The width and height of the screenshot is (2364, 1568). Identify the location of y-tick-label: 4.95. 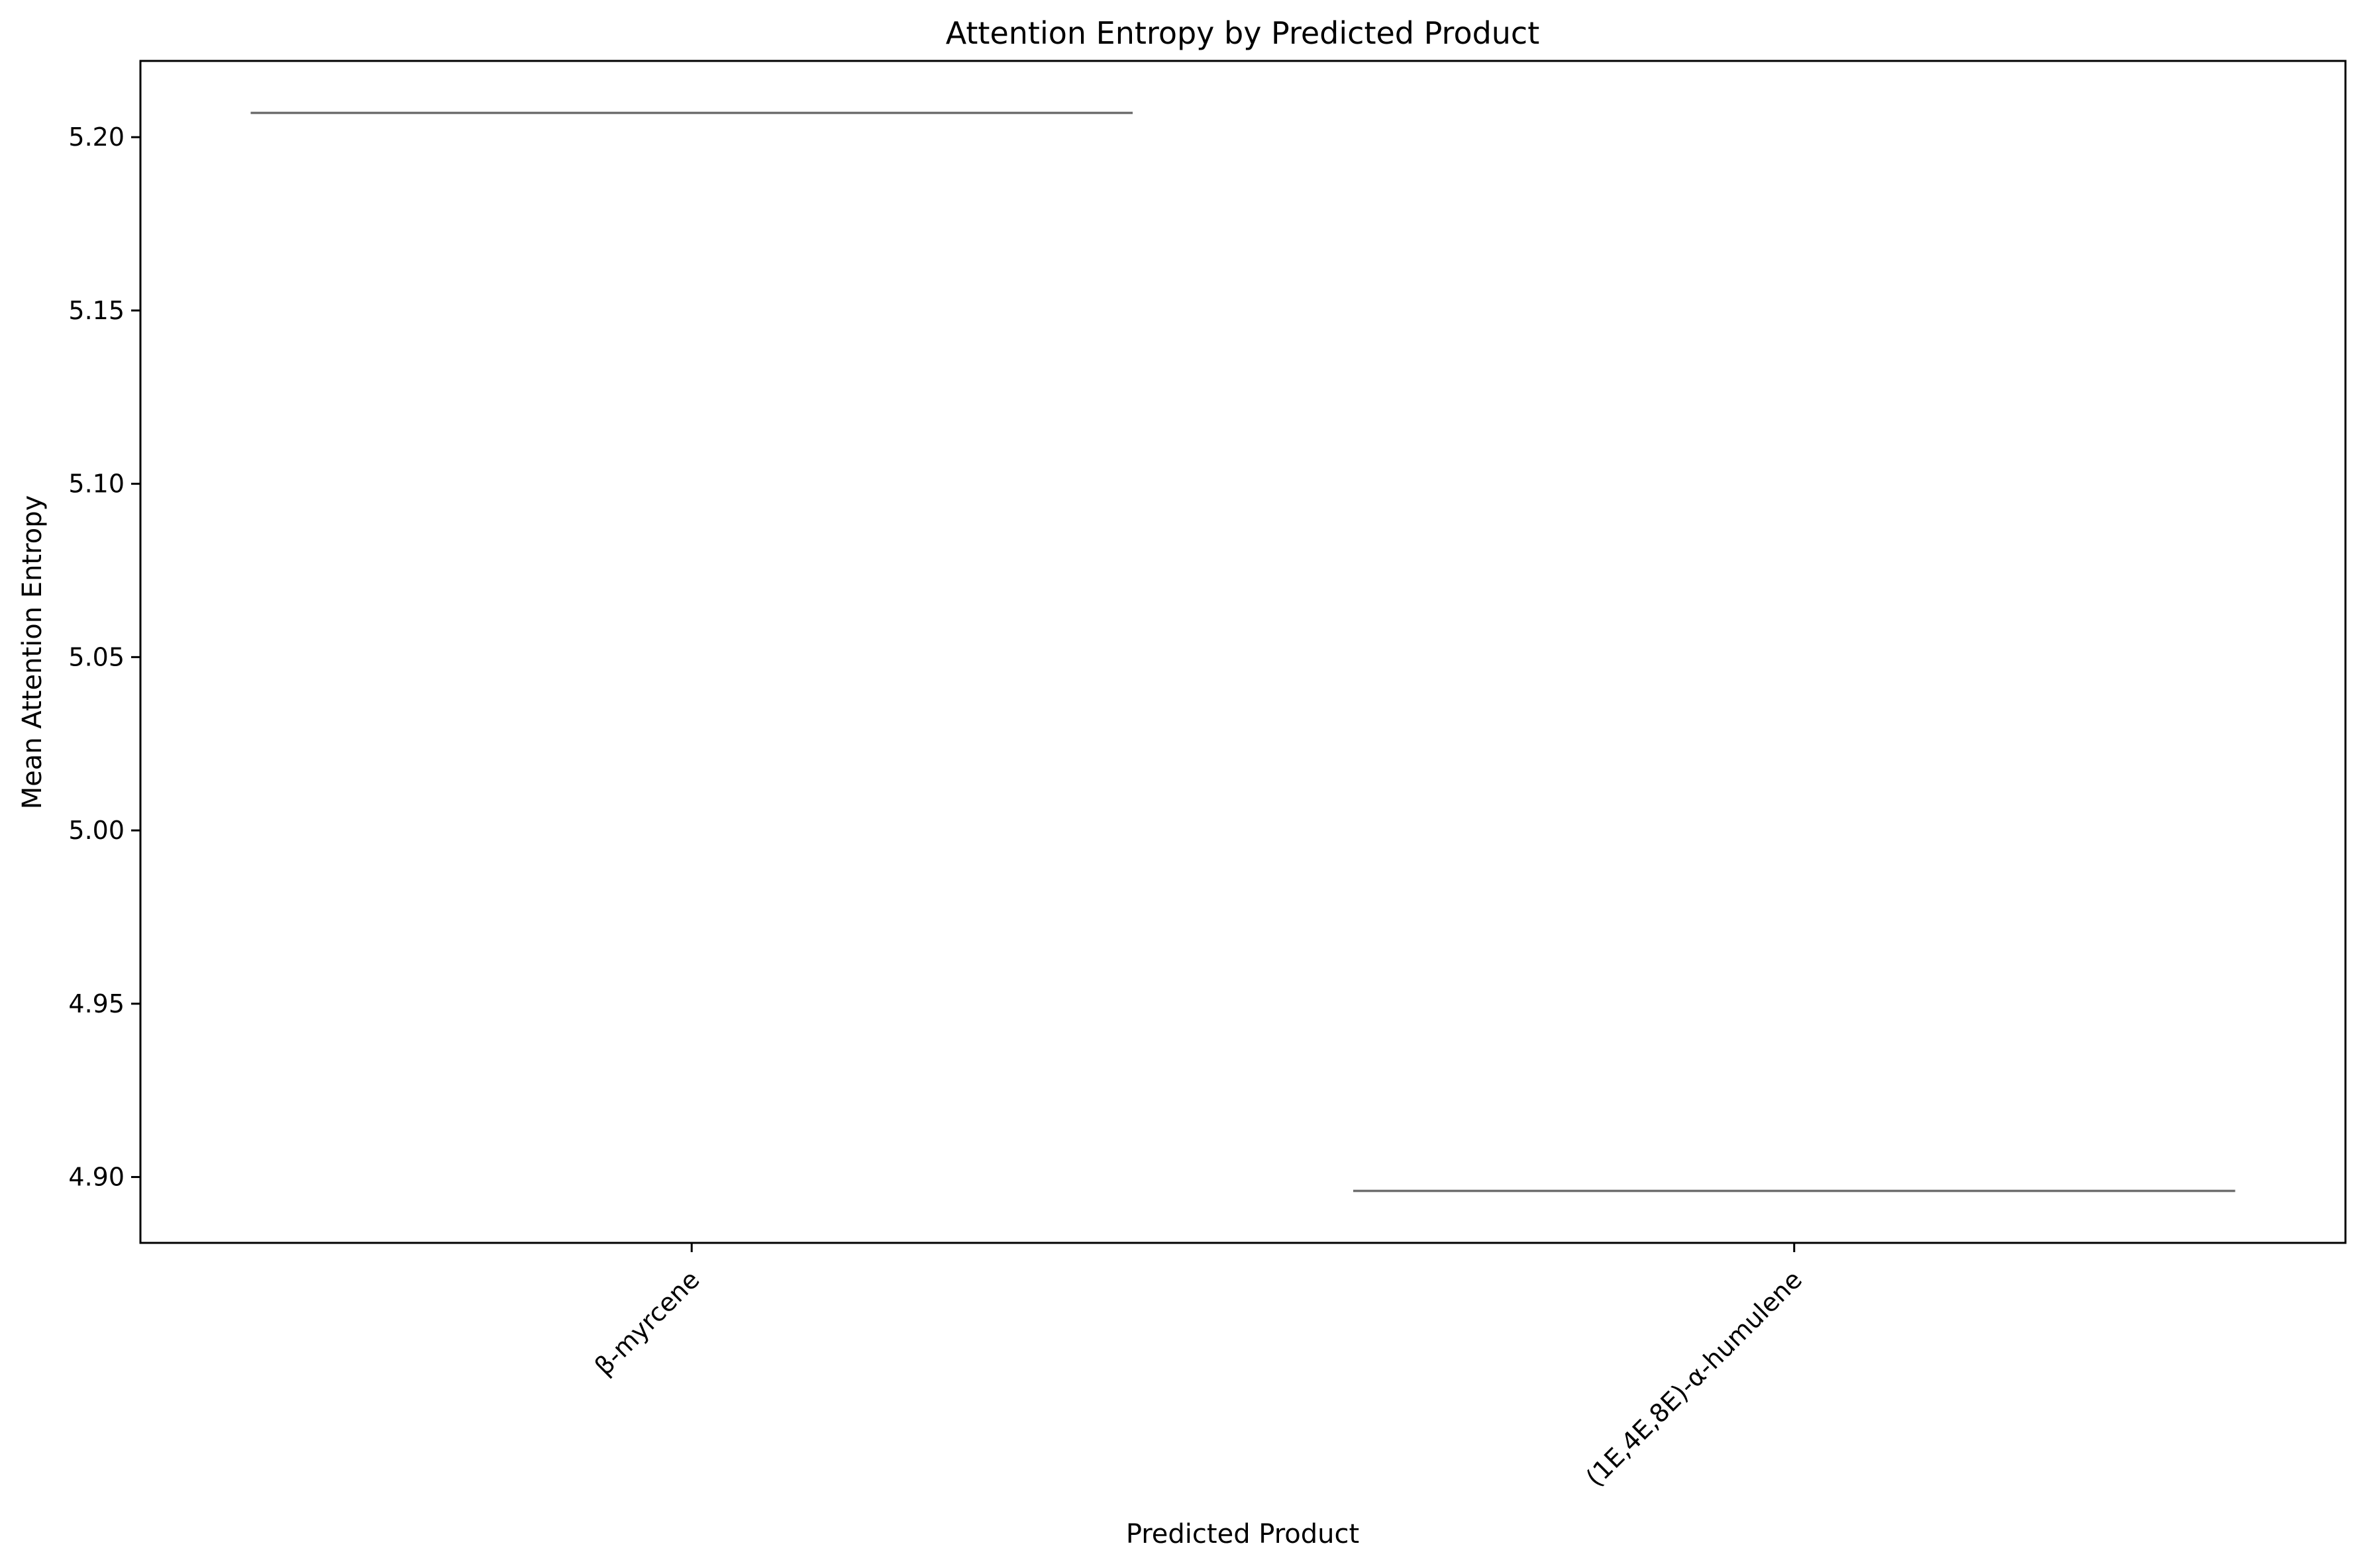
(96, 1003).